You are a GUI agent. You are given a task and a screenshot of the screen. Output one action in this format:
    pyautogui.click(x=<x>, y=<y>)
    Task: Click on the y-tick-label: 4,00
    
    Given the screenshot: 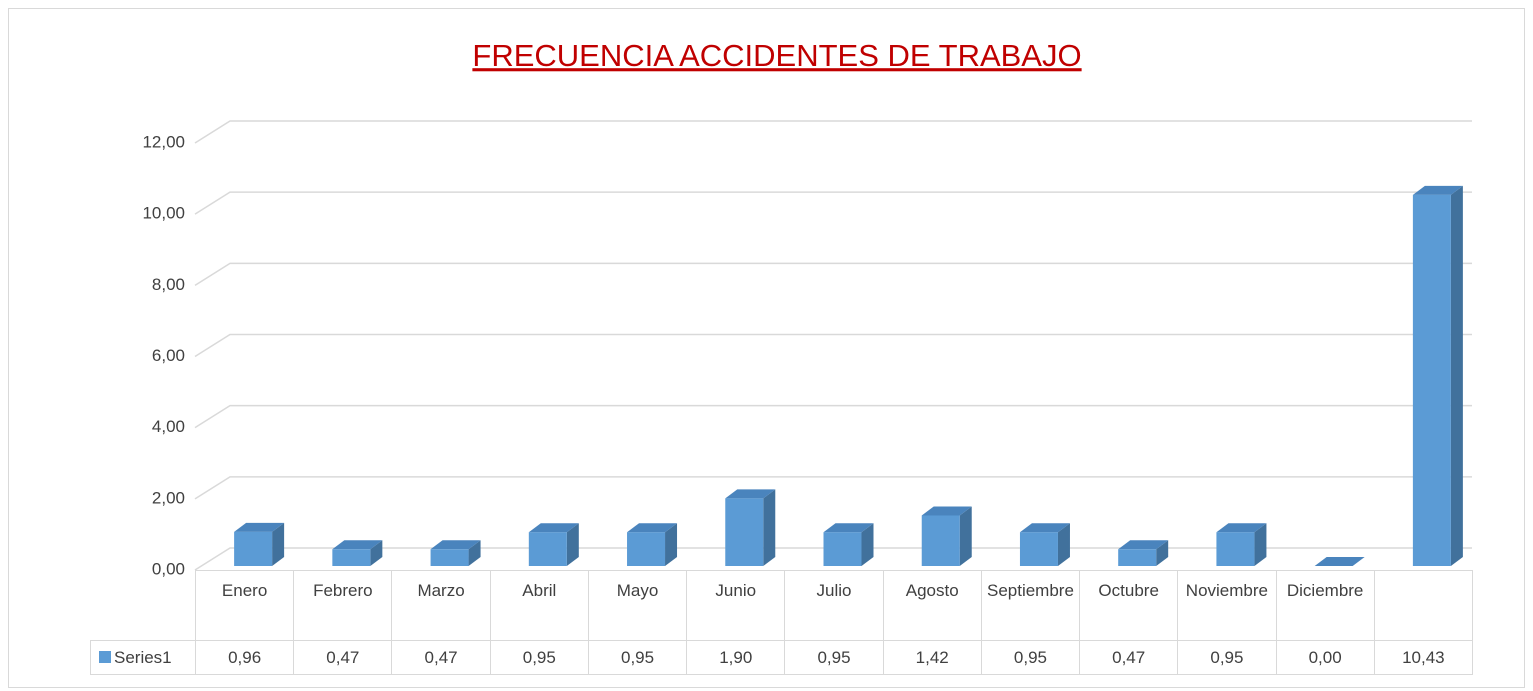 What is the action you would take?
    pyautogui.click(x=168, y=426)
    